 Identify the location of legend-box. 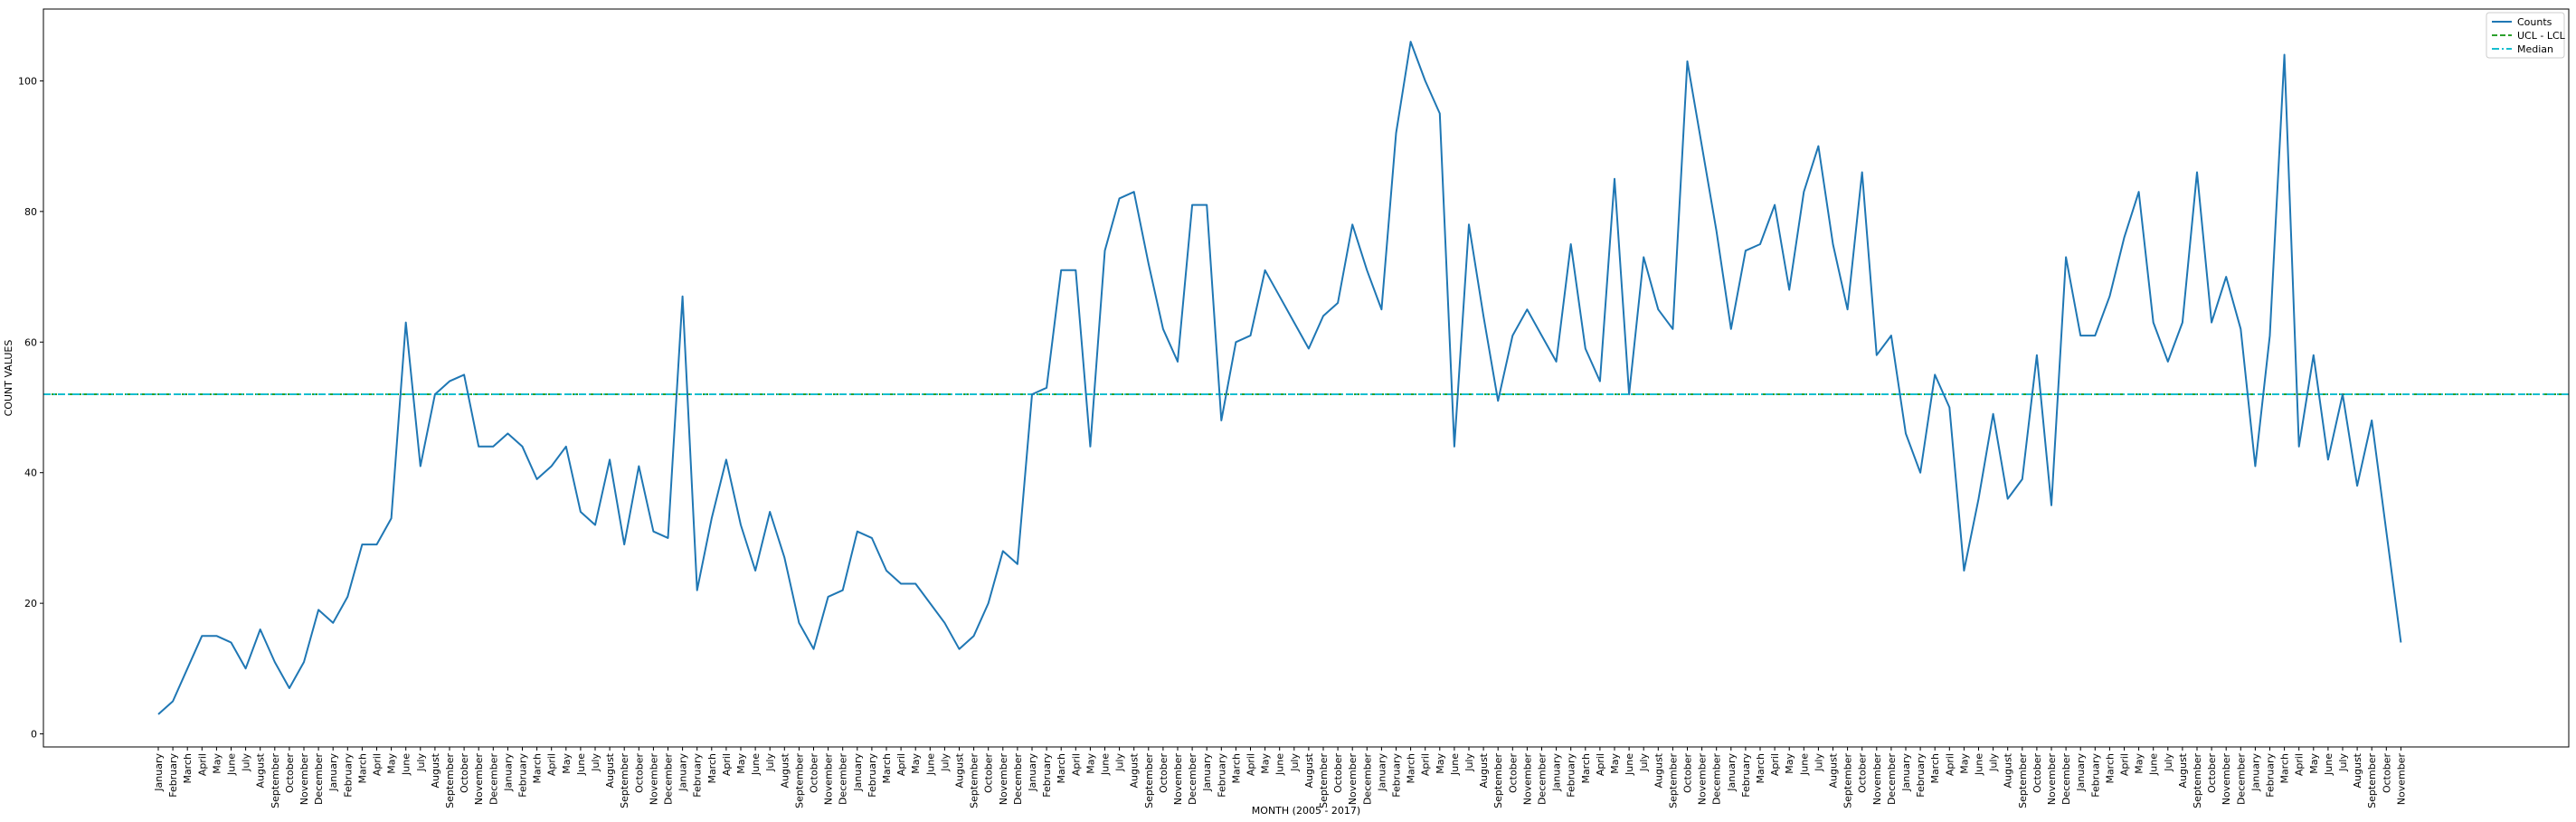
(2525, 35).